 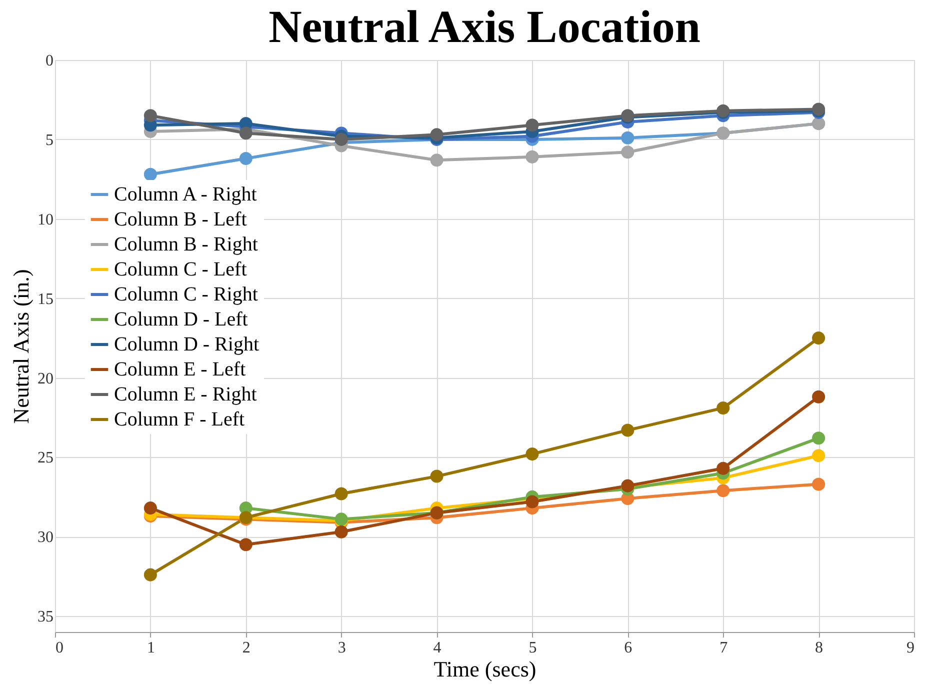 I want to click on y-tick-label: 15, so click(x=46, y=299).